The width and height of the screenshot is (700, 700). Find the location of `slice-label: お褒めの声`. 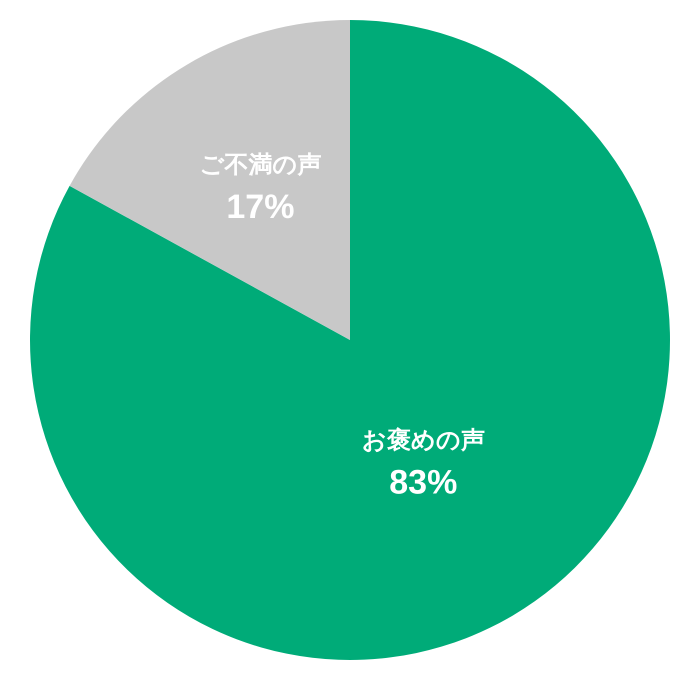

slice-label: お褒めの声 is located at coordinates (423, 440).